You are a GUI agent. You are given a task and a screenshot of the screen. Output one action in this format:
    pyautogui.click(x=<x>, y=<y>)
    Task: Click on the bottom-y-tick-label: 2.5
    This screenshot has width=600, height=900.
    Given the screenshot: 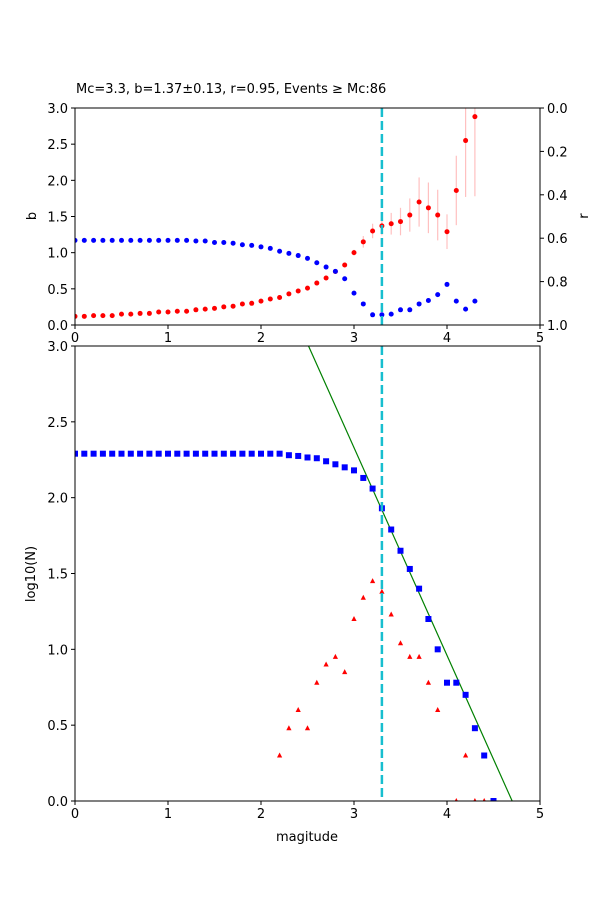 What is the action you would take?
    pyautogui.click(x=57, y=423)
    